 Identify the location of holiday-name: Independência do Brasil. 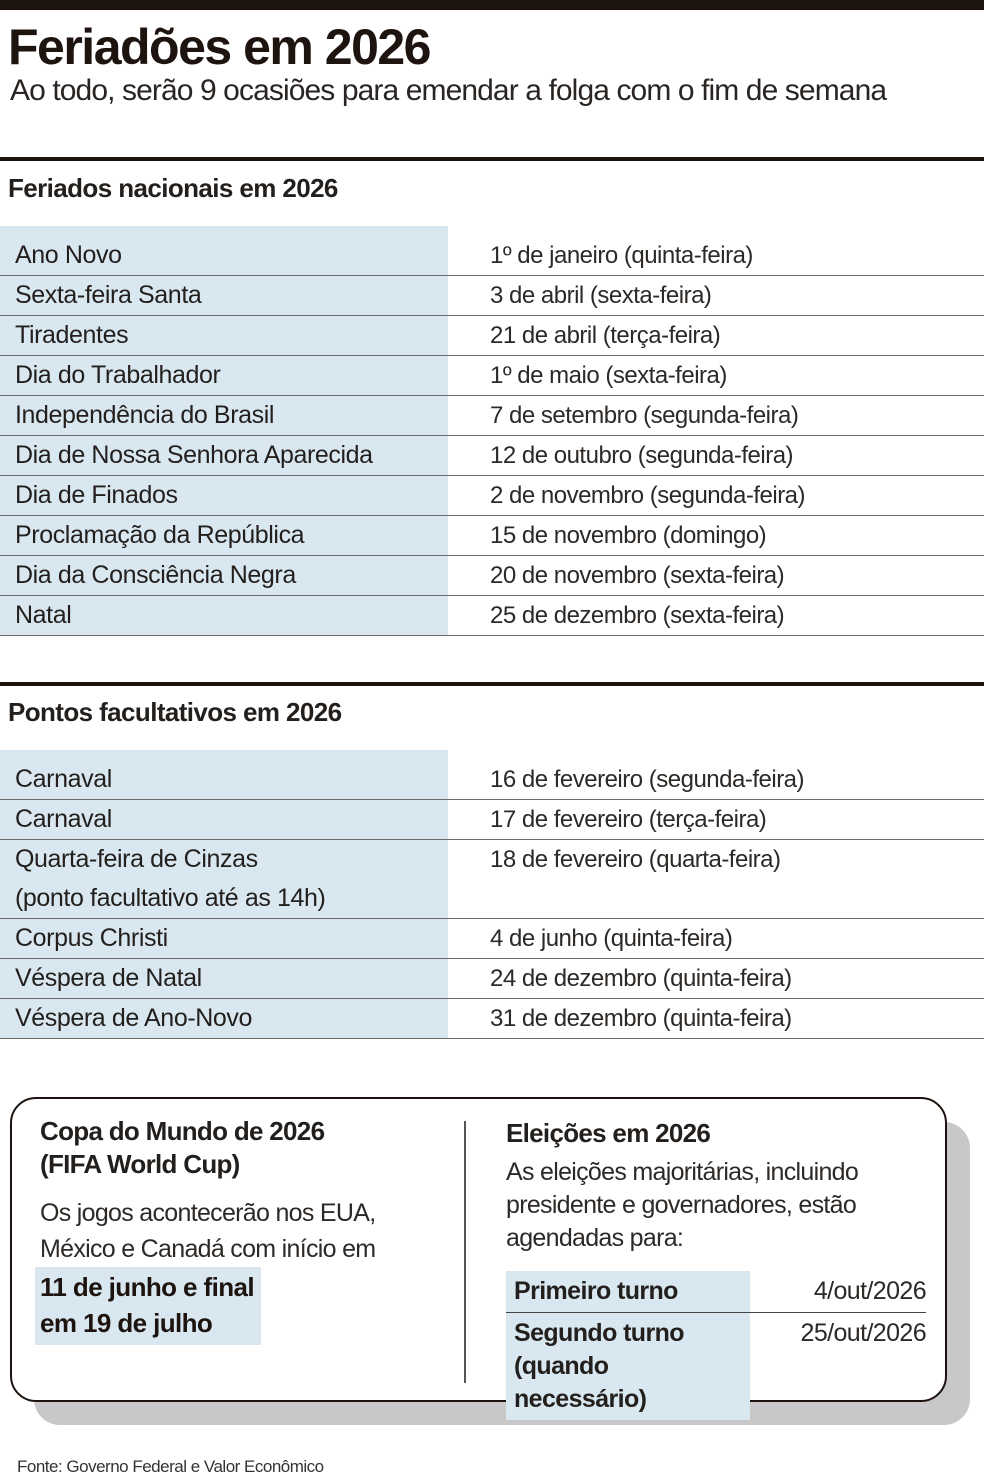
(224, 415).